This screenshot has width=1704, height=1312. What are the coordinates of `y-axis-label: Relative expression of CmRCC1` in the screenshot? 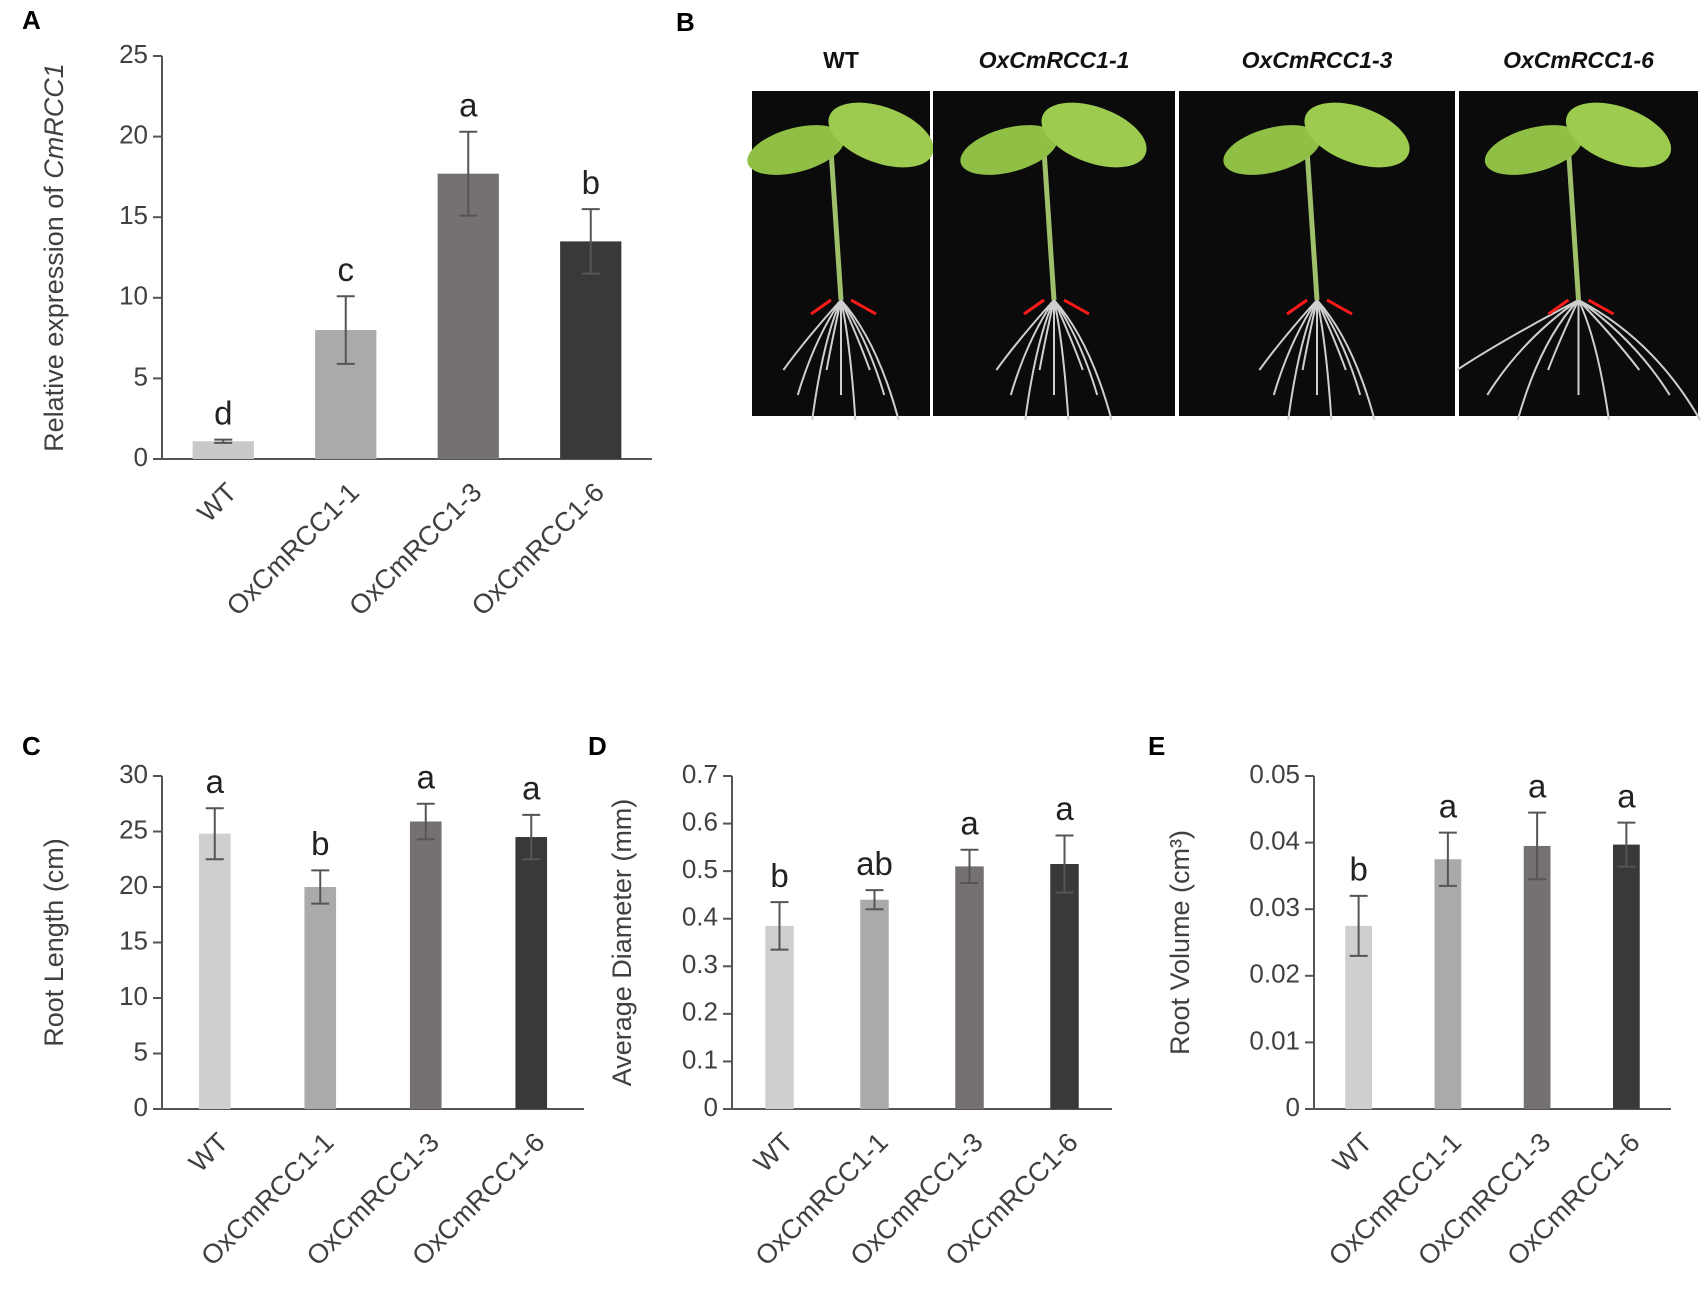 It's located at (54, 257).